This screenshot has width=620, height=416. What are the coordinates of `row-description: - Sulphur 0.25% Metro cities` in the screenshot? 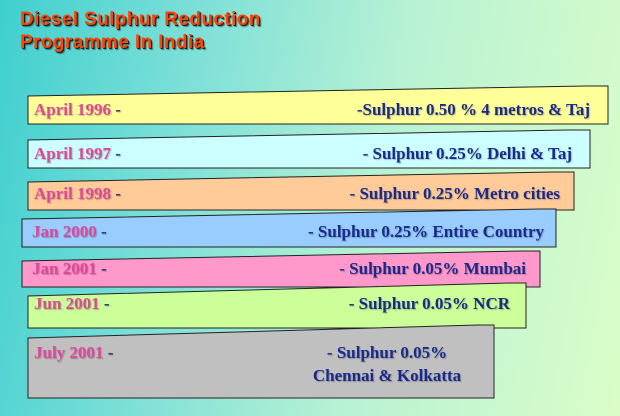 It's located at (454, 193).